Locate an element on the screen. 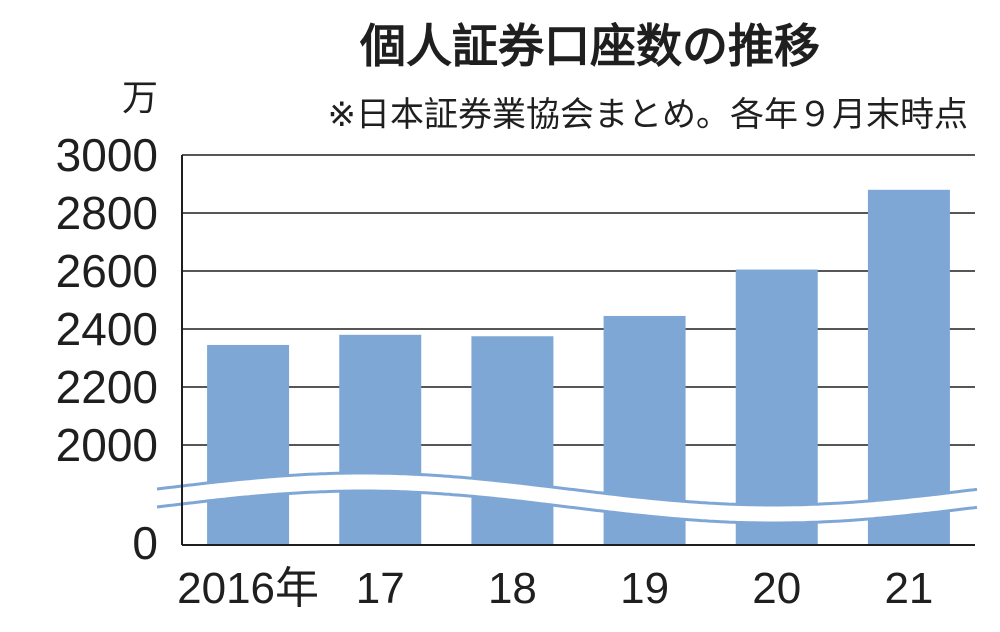  x-tick-label: 17 is located at coordinates (380, 588).